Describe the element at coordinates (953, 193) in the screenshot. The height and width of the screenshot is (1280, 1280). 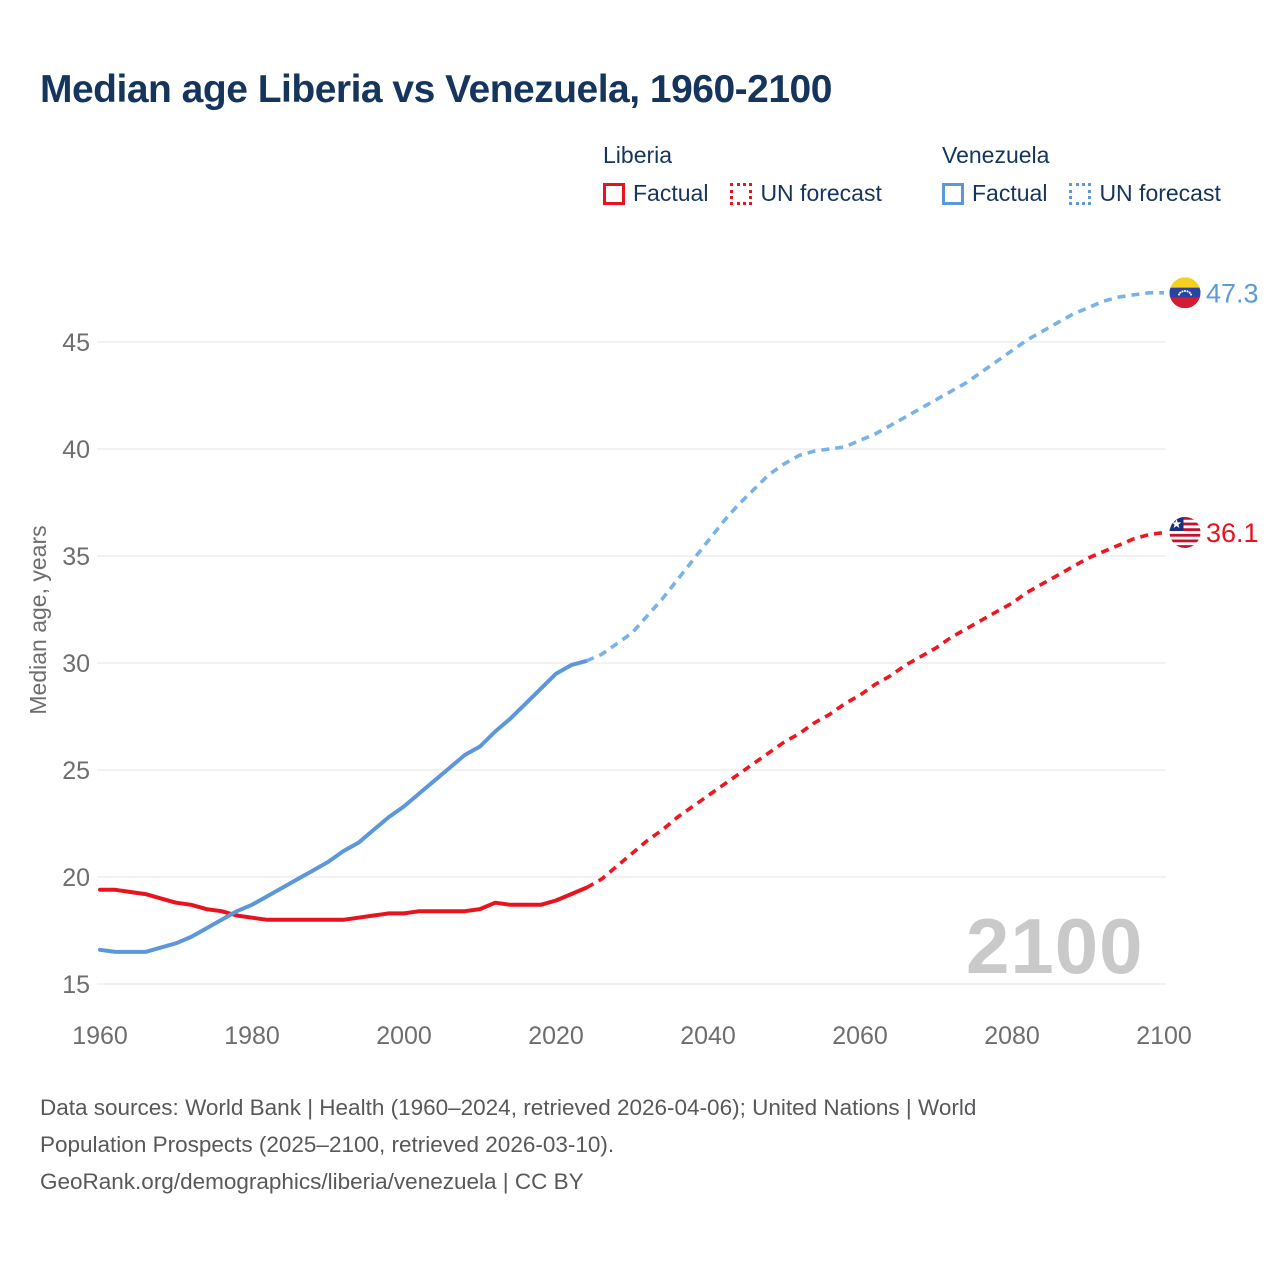
I see `venezuela-factual-swatch-icon` at that location.